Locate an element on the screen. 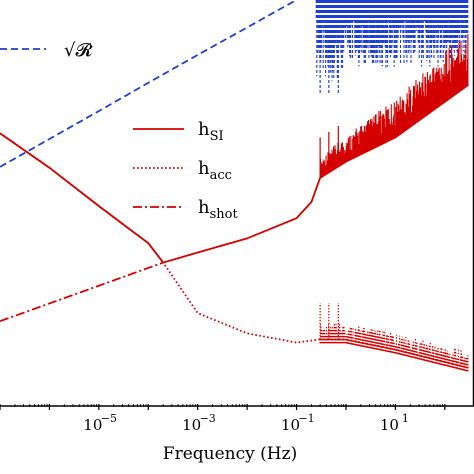 This screenshot has height=474, width=474. legend-label-hshot: hshot is located at coordinates (218, 209).